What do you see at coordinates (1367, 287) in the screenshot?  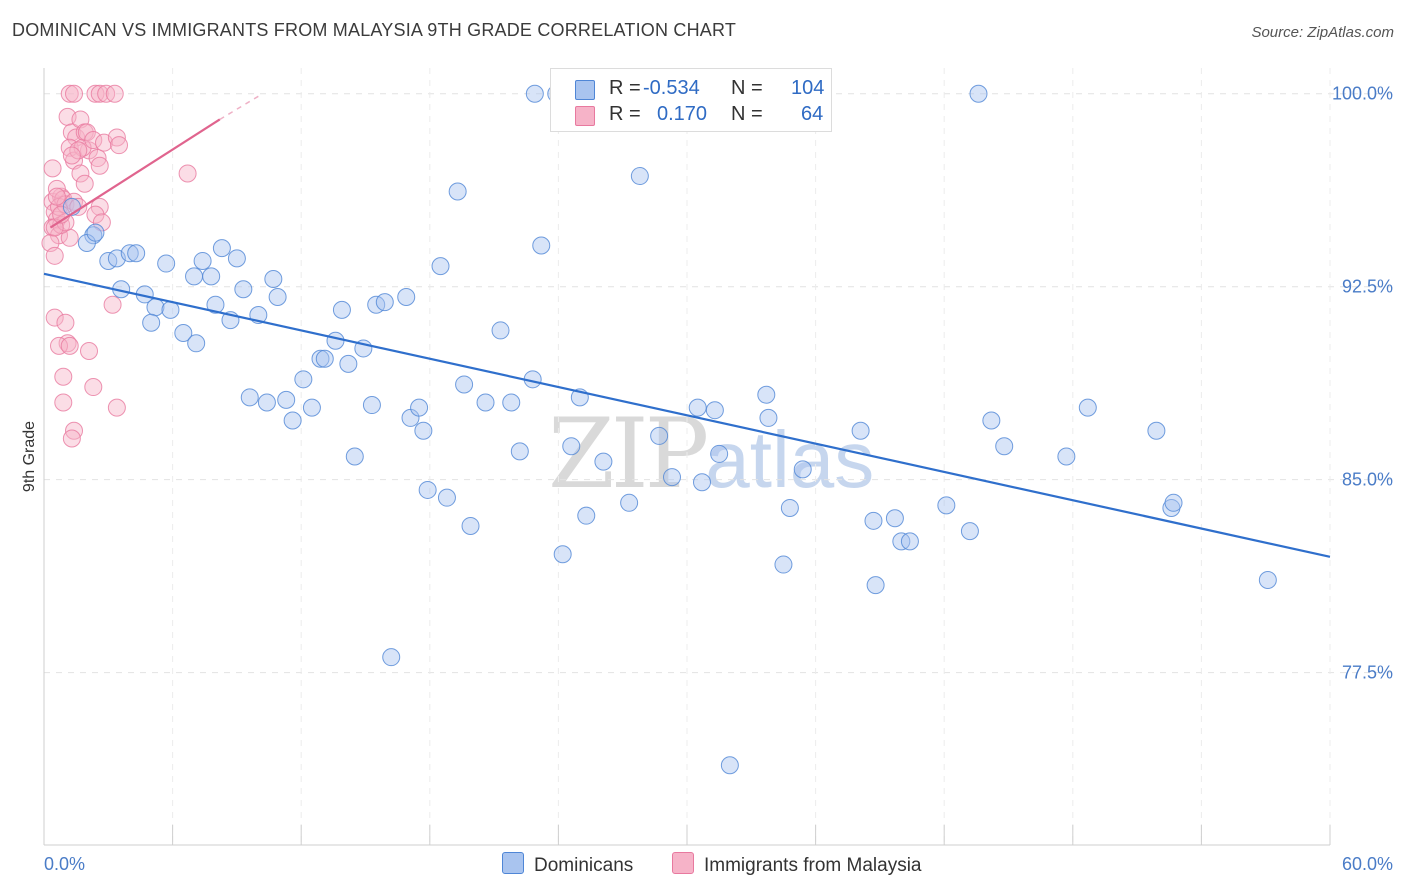 I see `y-tick-label: 92.5%` at bounding box center [1367, 287].